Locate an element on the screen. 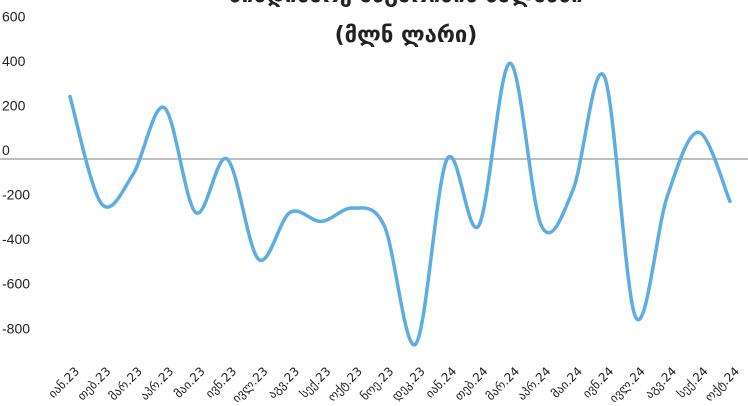 Image resolution: width=748 pixels, height=406 pixels. y-tick-label: -600 is located at coordinates (16, 284).